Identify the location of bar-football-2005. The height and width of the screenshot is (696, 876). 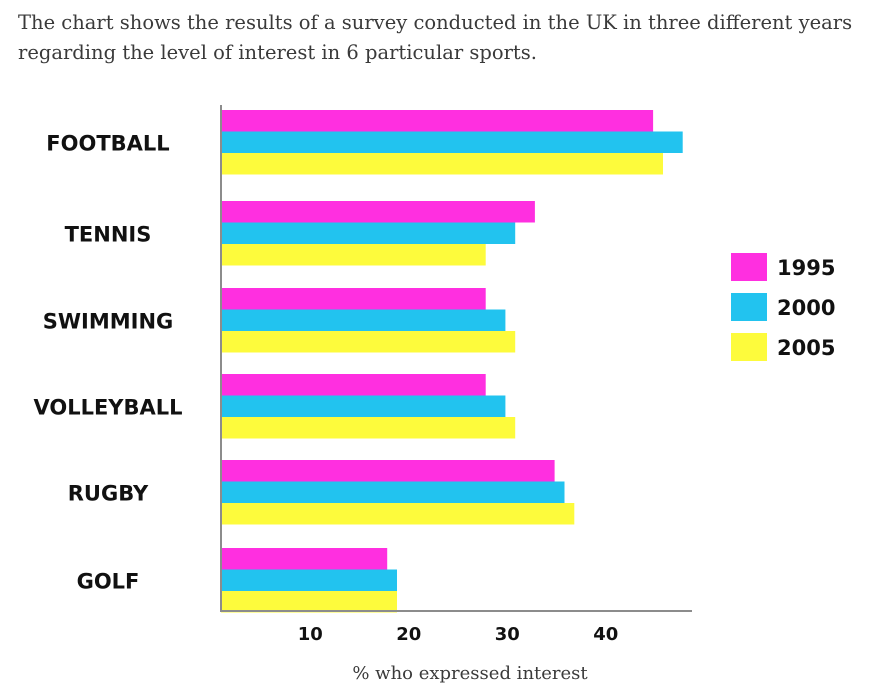
(442, 164).